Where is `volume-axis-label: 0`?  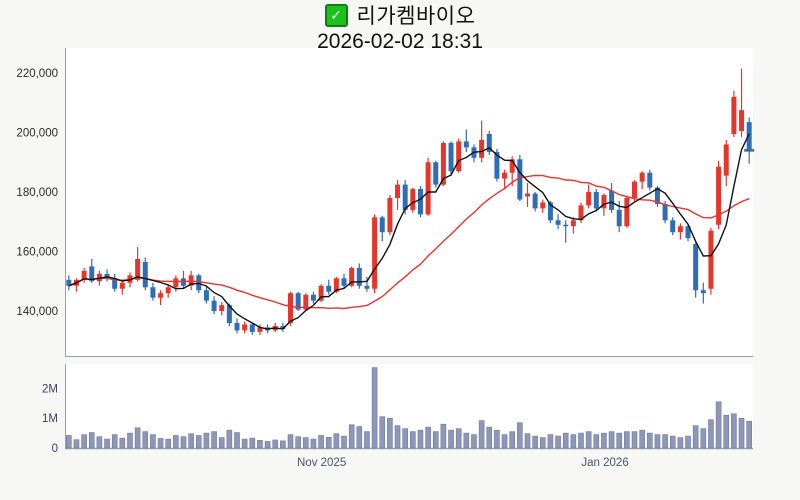 volume-axis-label: 0 is located at coordinates (55, 449).